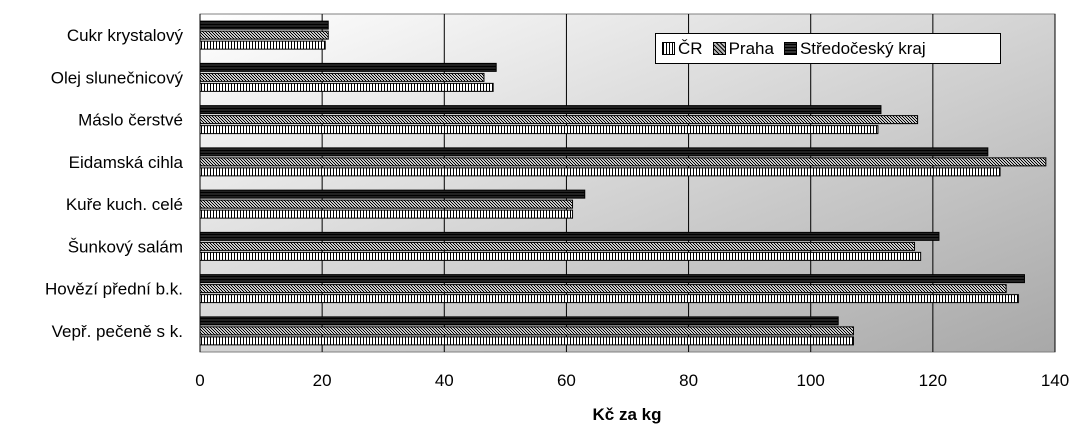  I want to click on x-tick-label: 60, so click(566, 380).